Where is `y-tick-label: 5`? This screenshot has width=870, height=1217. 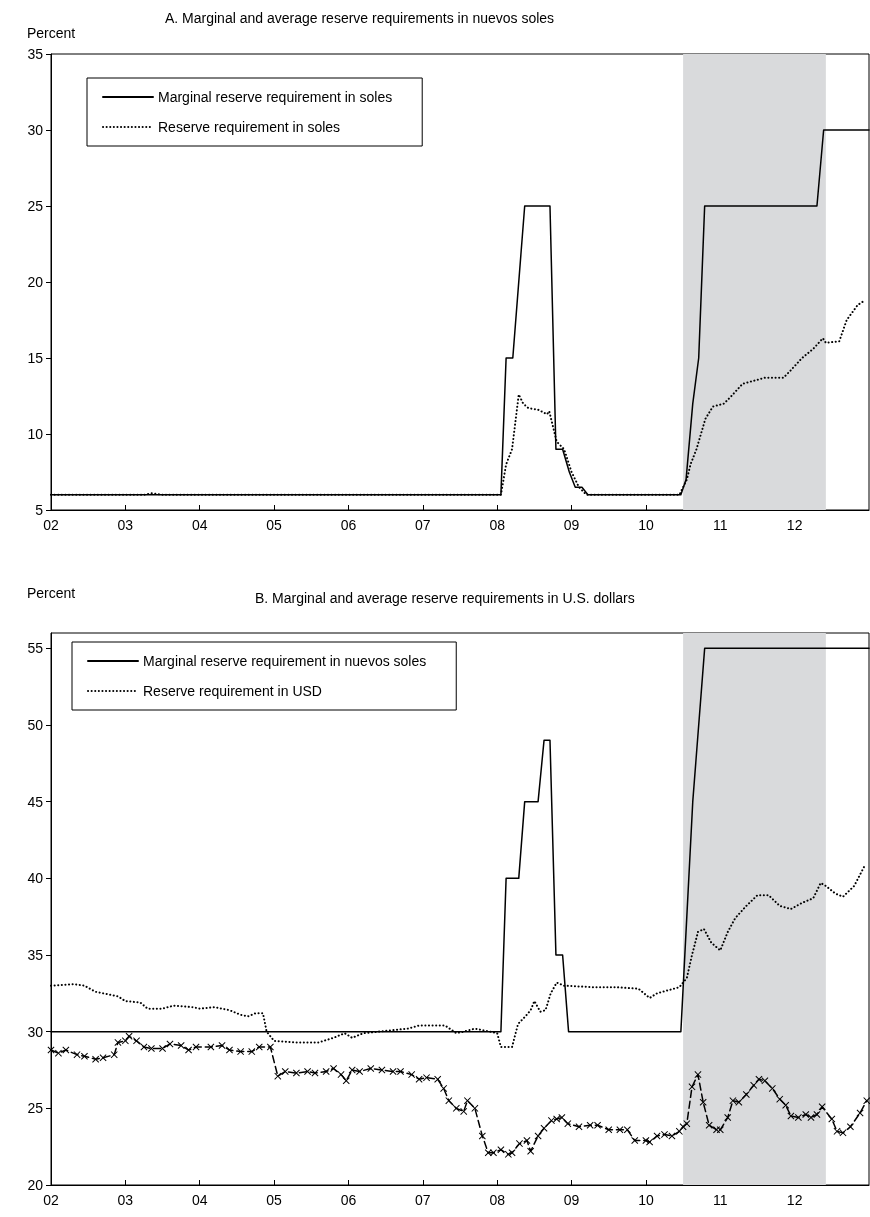 y-tick-label: 5 is located at coordinates (39, 510).